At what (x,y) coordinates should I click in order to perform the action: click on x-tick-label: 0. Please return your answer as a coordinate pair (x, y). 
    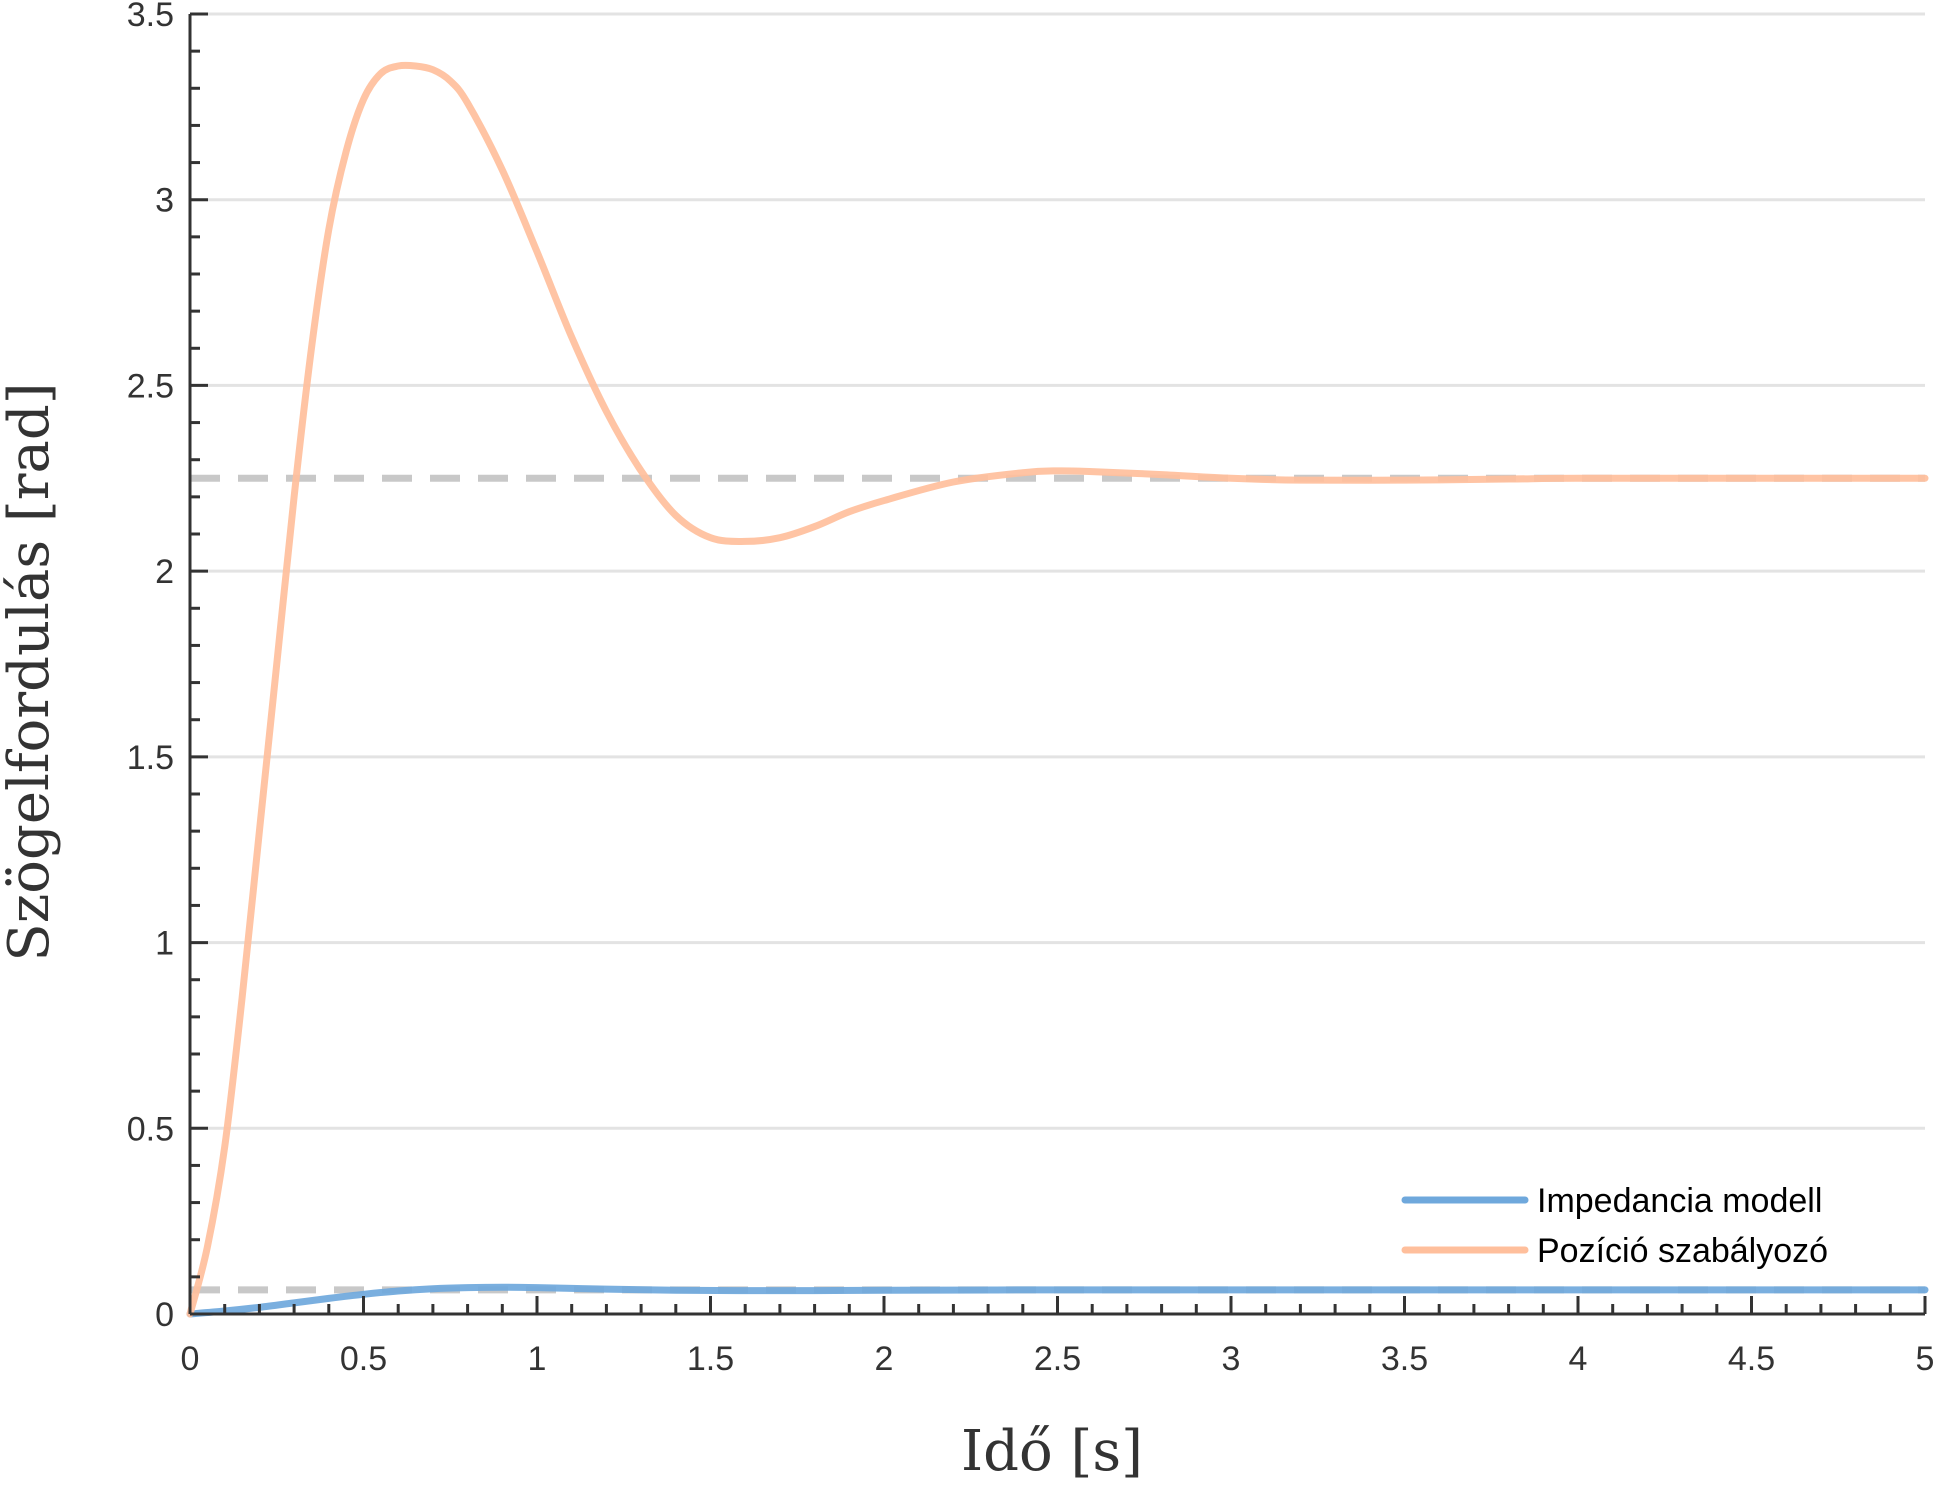
    Looking at the image, I should click on (190, 1359).